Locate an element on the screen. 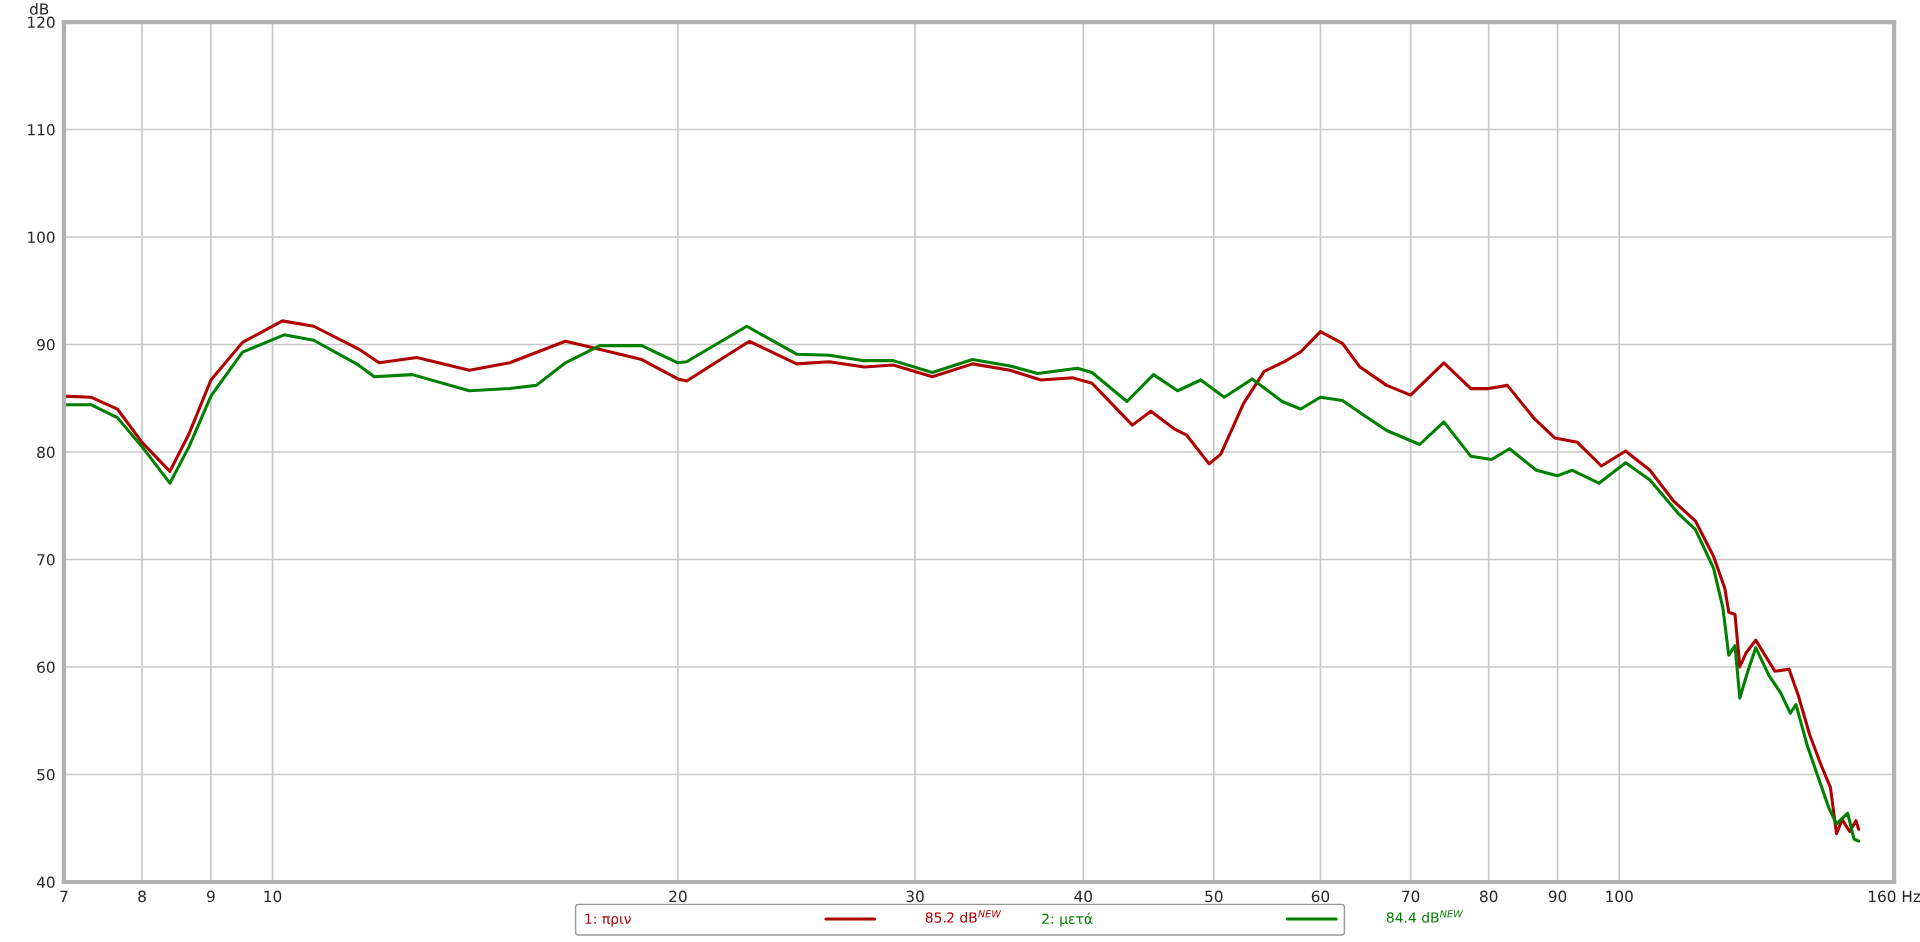 The width and height of the screenshot is (1920, 942). text: 1: πριν is located at coordinates (608, 920).